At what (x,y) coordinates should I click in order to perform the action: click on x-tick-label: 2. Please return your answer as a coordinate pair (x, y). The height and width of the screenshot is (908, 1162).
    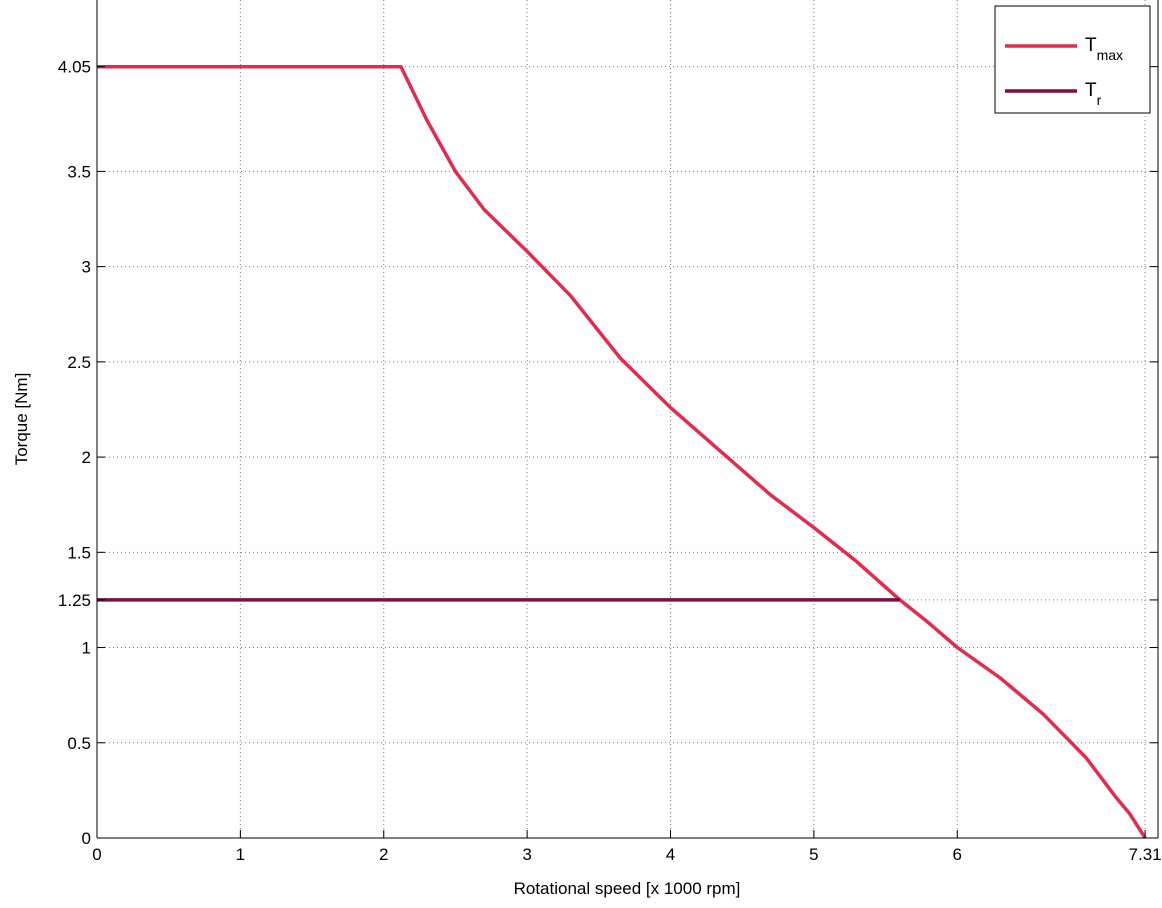
    Looking at the image, I should click on (383, 854).